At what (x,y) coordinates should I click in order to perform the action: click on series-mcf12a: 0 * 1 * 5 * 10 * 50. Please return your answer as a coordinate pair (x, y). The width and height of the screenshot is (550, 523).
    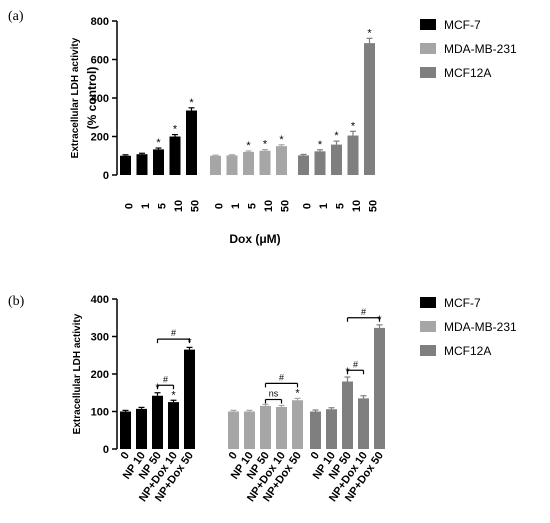
    Looking at the image, I should click on (339, 119).